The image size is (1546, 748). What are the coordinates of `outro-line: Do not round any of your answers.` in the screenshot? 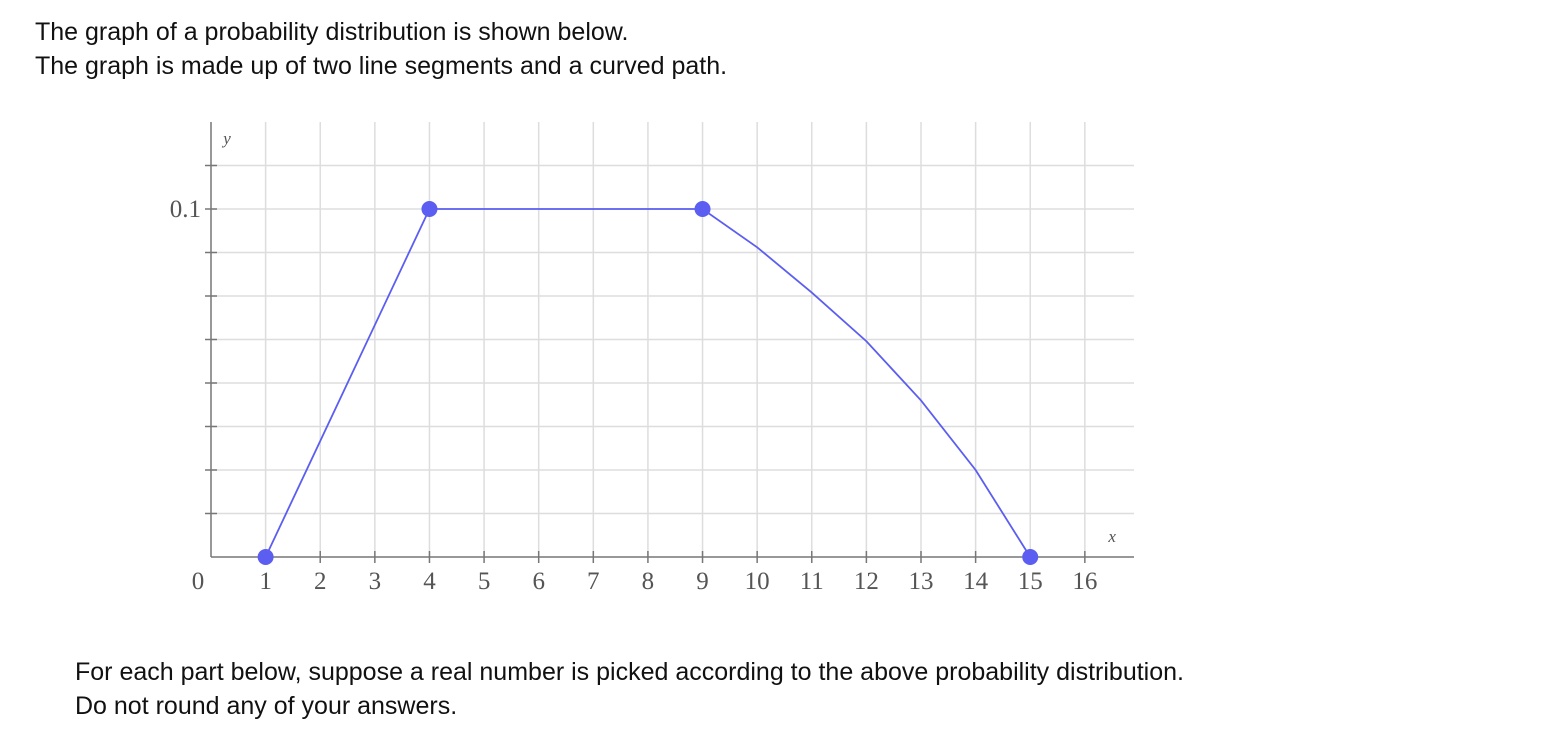 It's located at (266, 706).